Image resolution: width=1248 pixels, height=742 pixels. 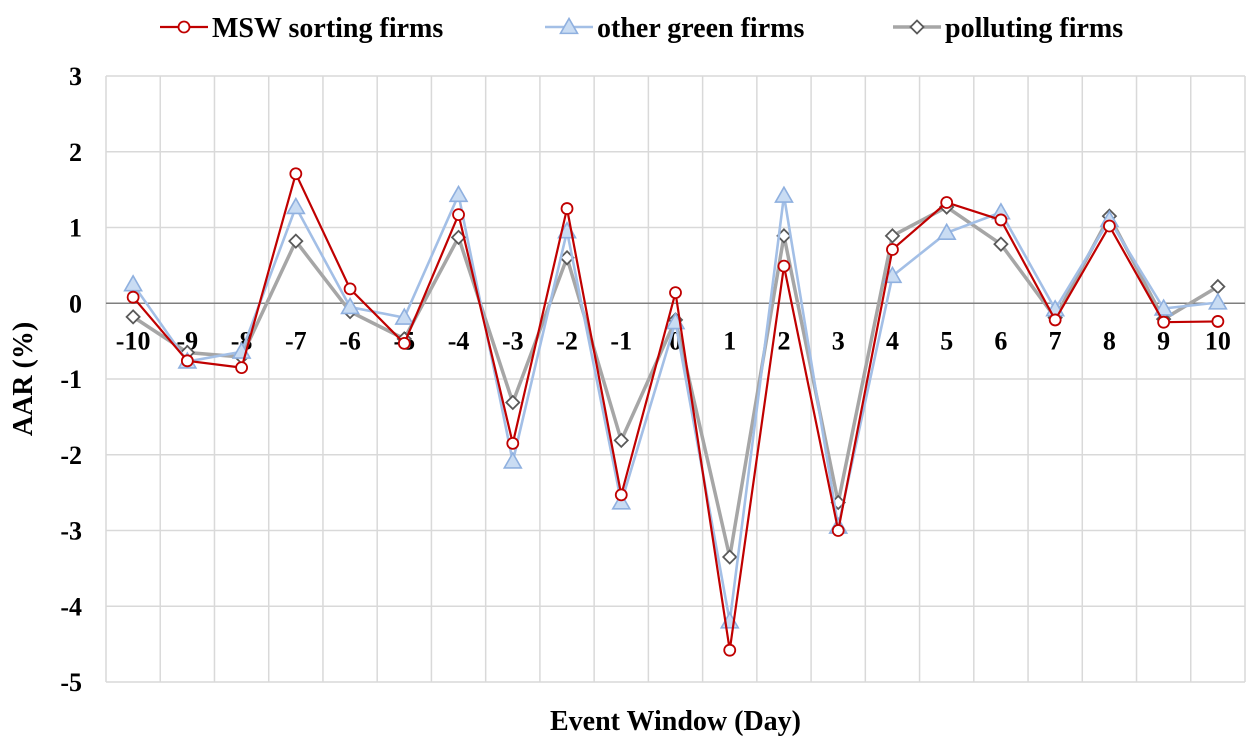 What do you see at coordinates (75, 152) in the screenshot?
I see `y-tick-label: 2` at bounding box center [75, 152].